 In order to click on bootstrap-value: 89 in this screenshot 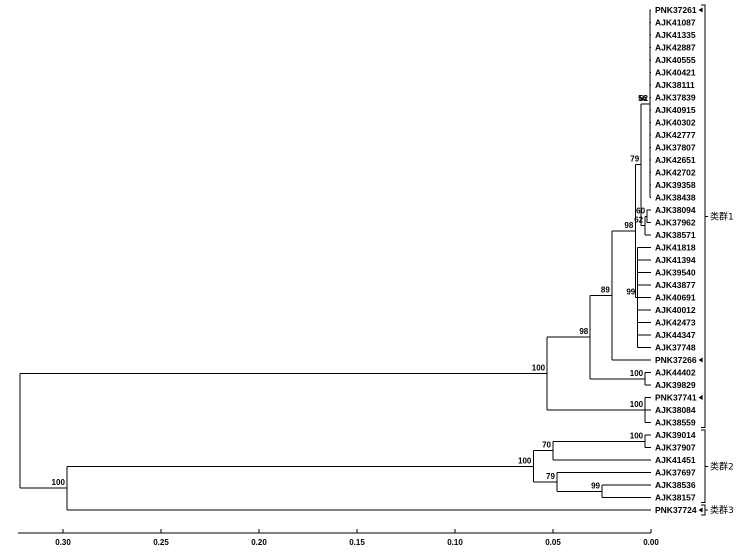, I will do `click(605, 290)`.